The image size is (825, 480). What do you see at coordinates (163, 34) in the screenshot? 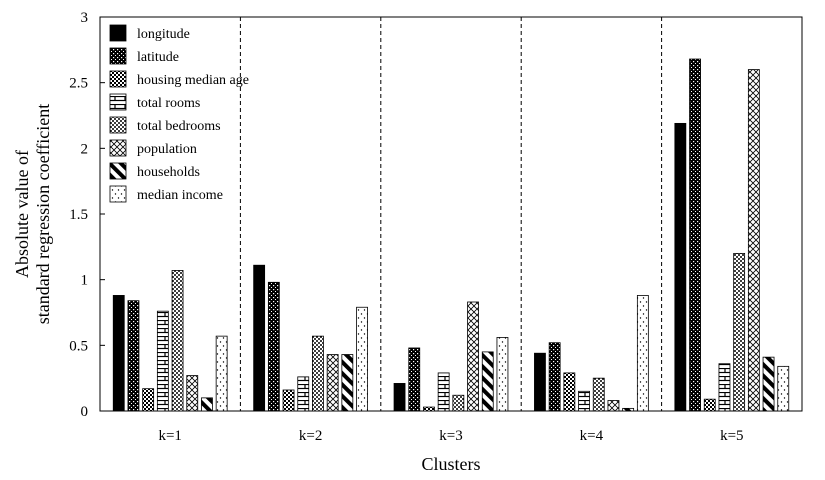
I see `legend-label: longitude` at bounding box center [163, 34].